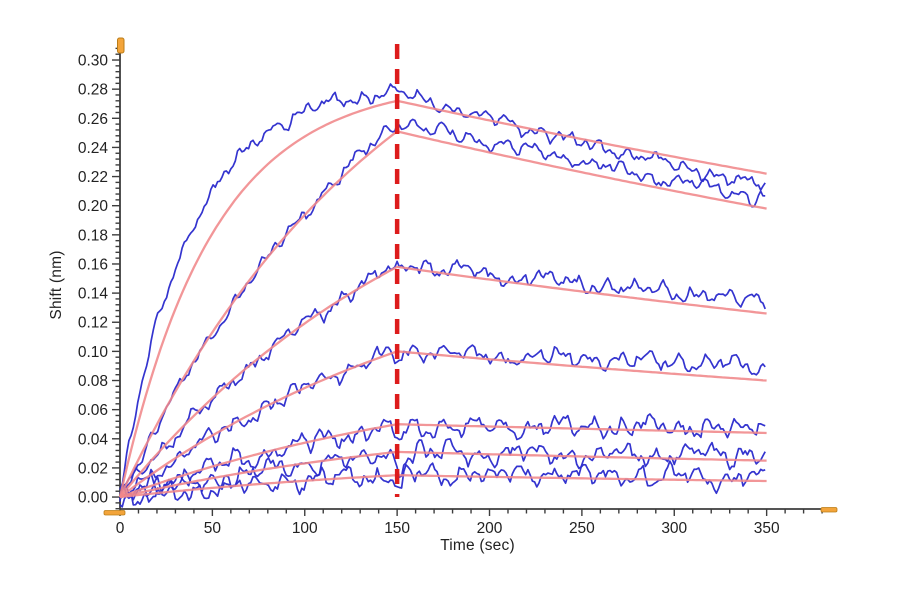 Image resolution: width=900 pixels, height=600 pixels. I want to click on y-tick-label: 0.04, so click(93, 439).